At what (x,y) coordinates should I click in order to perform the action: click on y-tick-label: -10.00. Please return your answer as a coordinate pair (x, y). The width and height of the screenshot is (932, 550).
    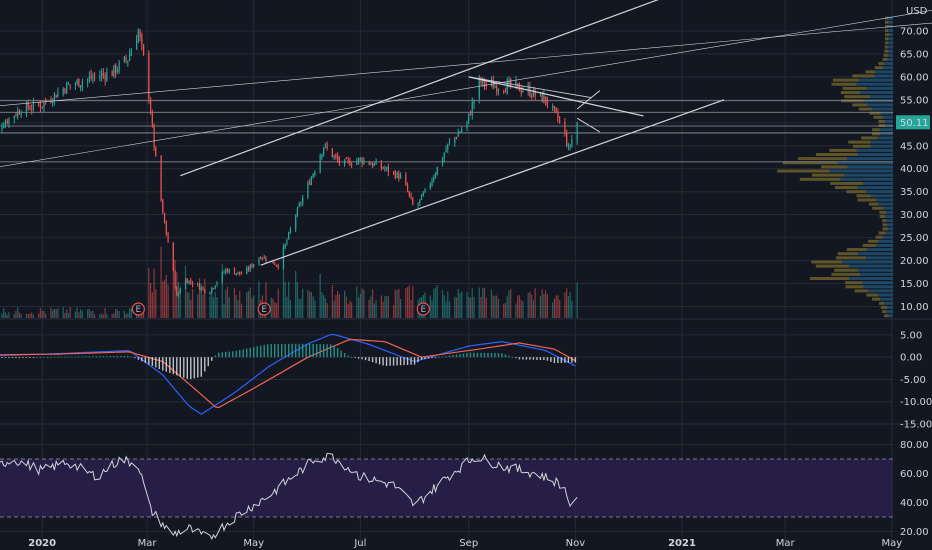
    Looking at the image, I should click on (916, 402).